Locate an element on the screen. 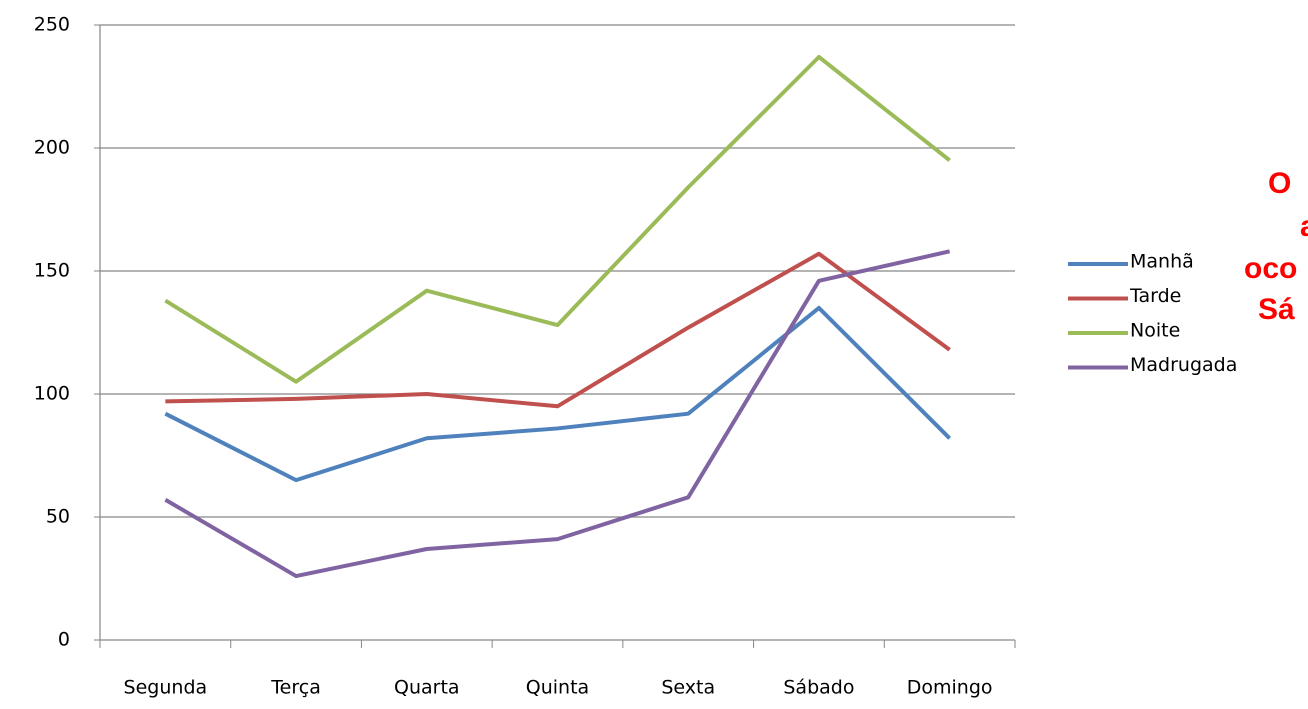 The image size is (1308, 709). annotation: Sá is located at coordinates (1276, 309).